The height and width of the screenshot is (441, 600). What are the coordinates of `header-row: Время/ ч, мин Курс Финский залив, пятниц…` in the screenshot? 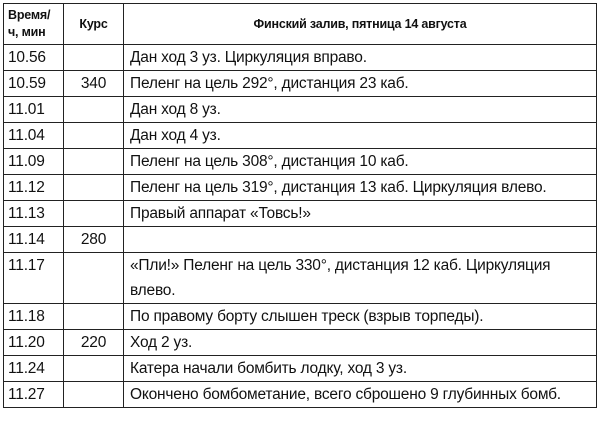 It's located at (300, 24).